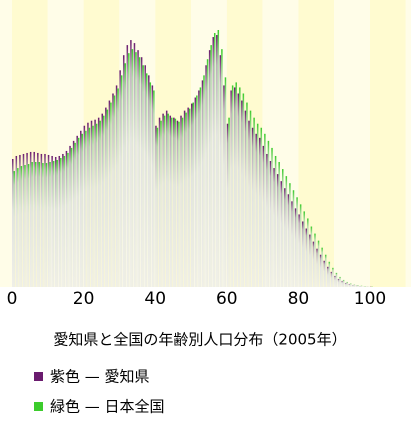 The height and width of the screenshot is (427, 411). What do you see at coordinates (370, 299) in the screenshot?
I see `x-tick-label: 100` at bounding box center [370, 299].